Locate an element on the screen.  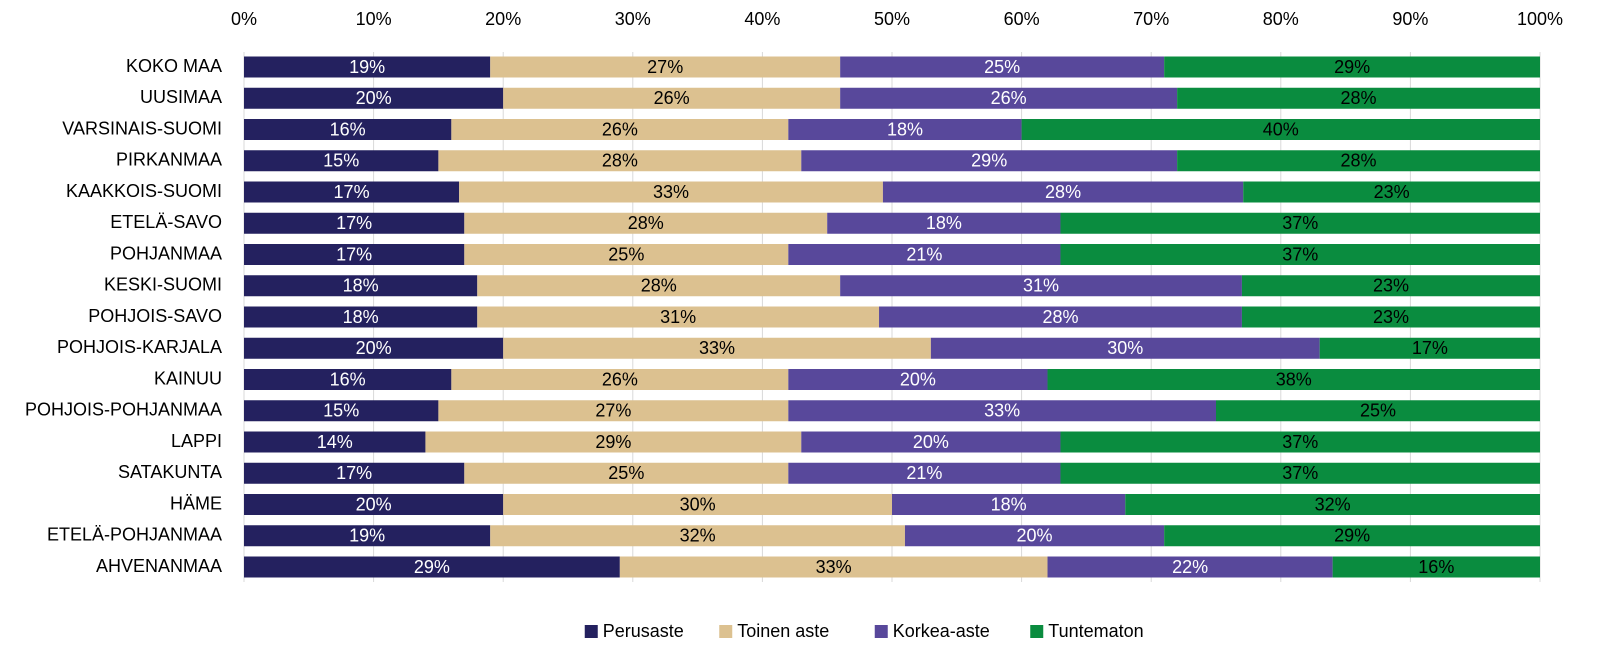
x-tick-label: 80% is located at coordinates (1281, 19).